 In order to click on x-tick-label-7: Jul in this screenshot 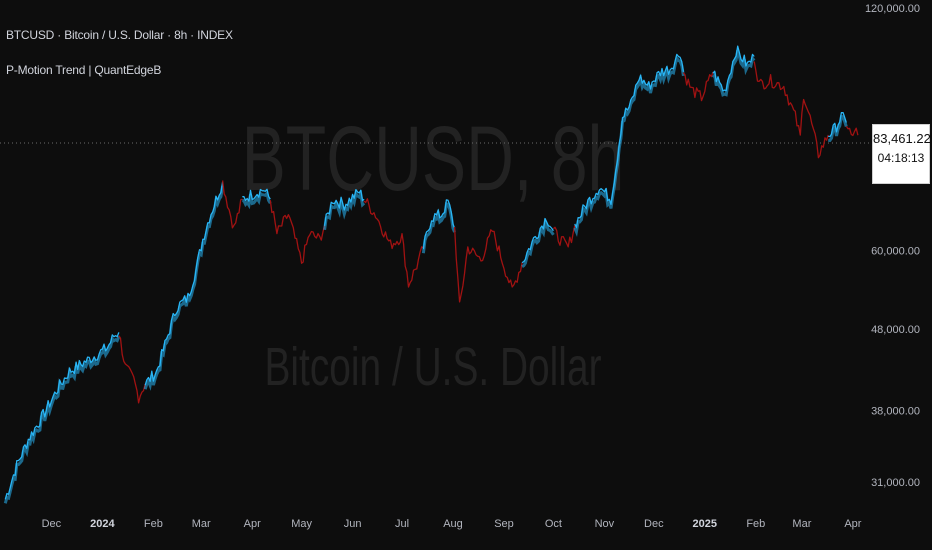, I will do `click(402, 524)`.